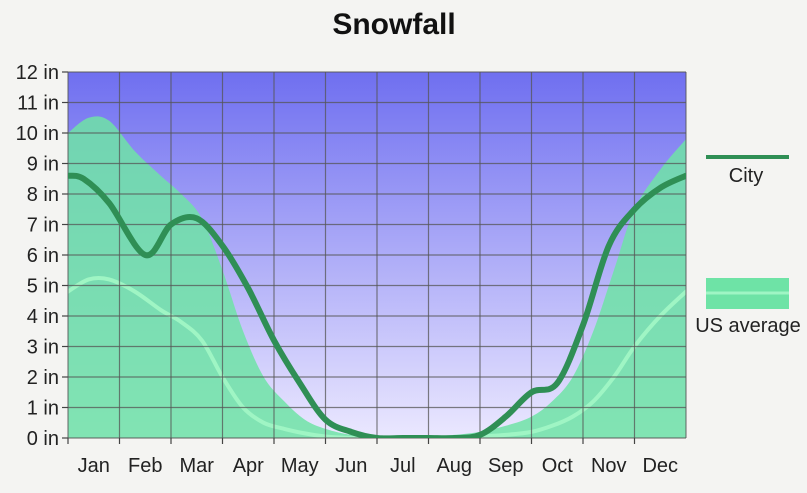 This screenshot has height=493, width=807. Describe the element at coordinates (43, 165) in the screenshot. I see `y-tick-label: 9 in` at that location.